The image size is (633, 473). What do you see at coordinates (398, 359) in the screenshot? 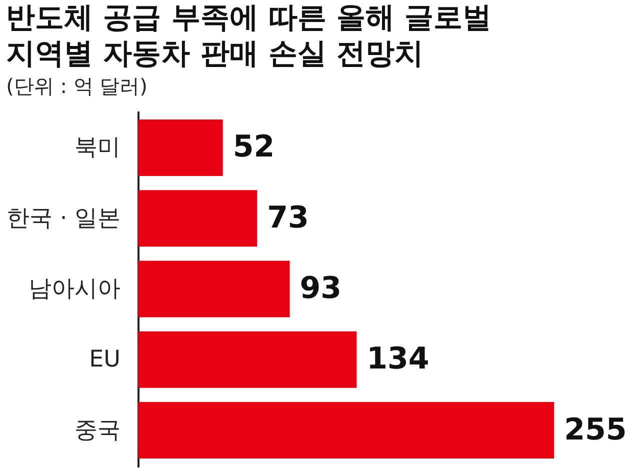
I see `data-label: 134` at bounding box center [398, 359].